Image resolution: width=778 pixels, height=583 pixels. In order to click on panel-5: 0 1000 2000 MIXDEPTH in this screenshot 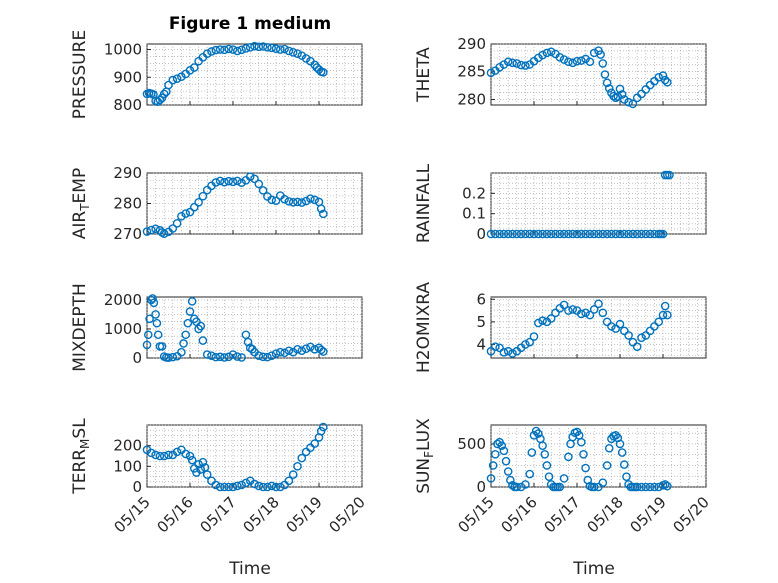, I will do `click(216, 327)`.